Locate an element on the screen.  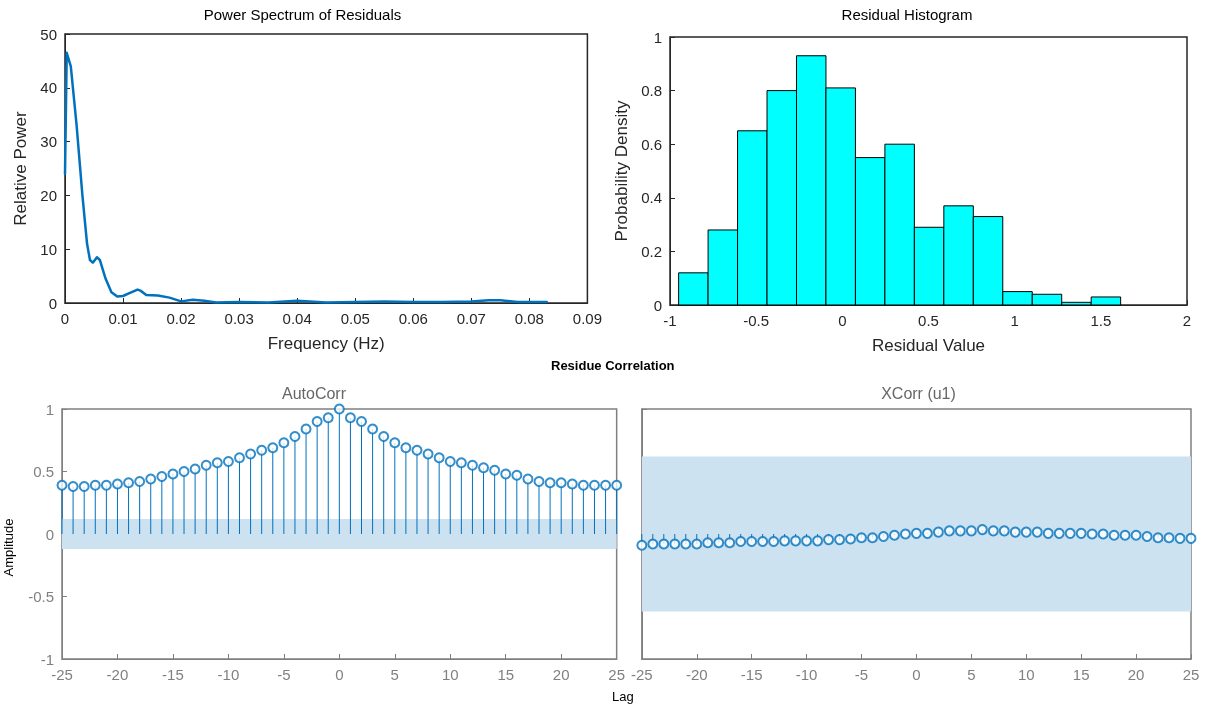
x-tick-label: 25 is located at coordinates (1191, 674).